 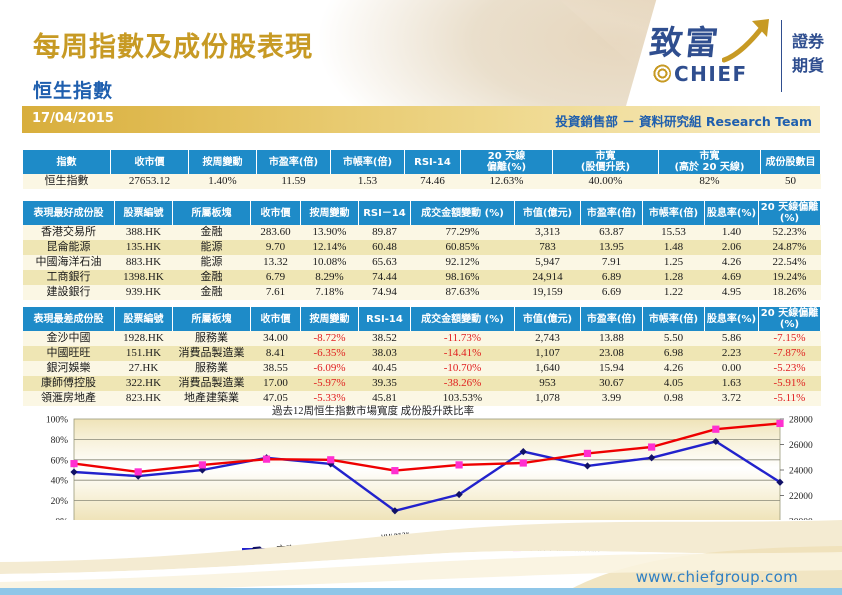 What do you see at coordinates (611, 292) in the screenshot?
I see `table-cell: 6.69` at bounding box center [611, 292].